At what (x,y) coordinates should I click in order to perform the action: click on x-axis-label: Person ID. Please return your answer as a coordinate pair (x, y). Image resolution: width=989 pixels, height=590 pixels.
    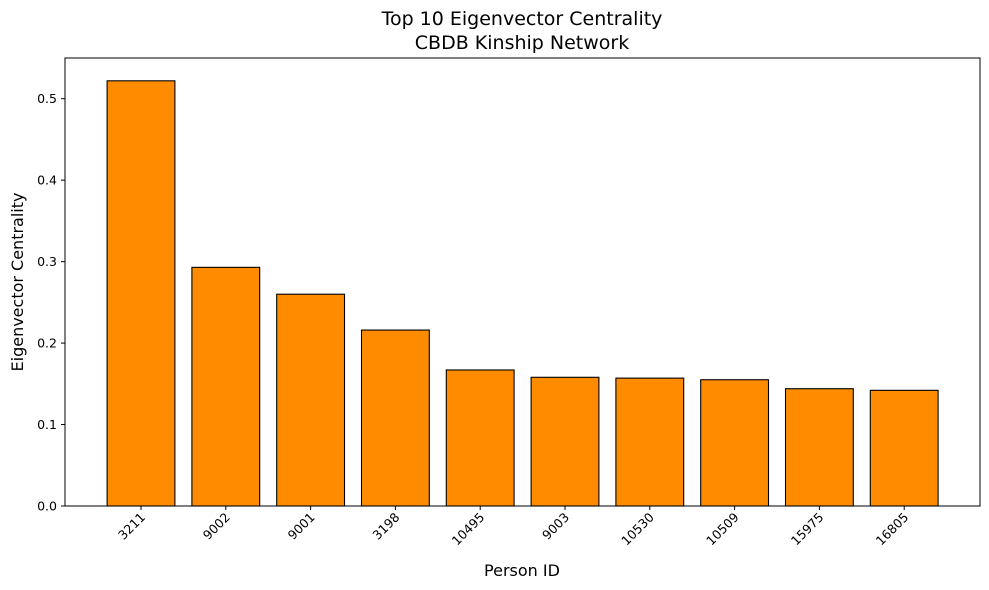
    Looking at the image, I should click on (522, 570).